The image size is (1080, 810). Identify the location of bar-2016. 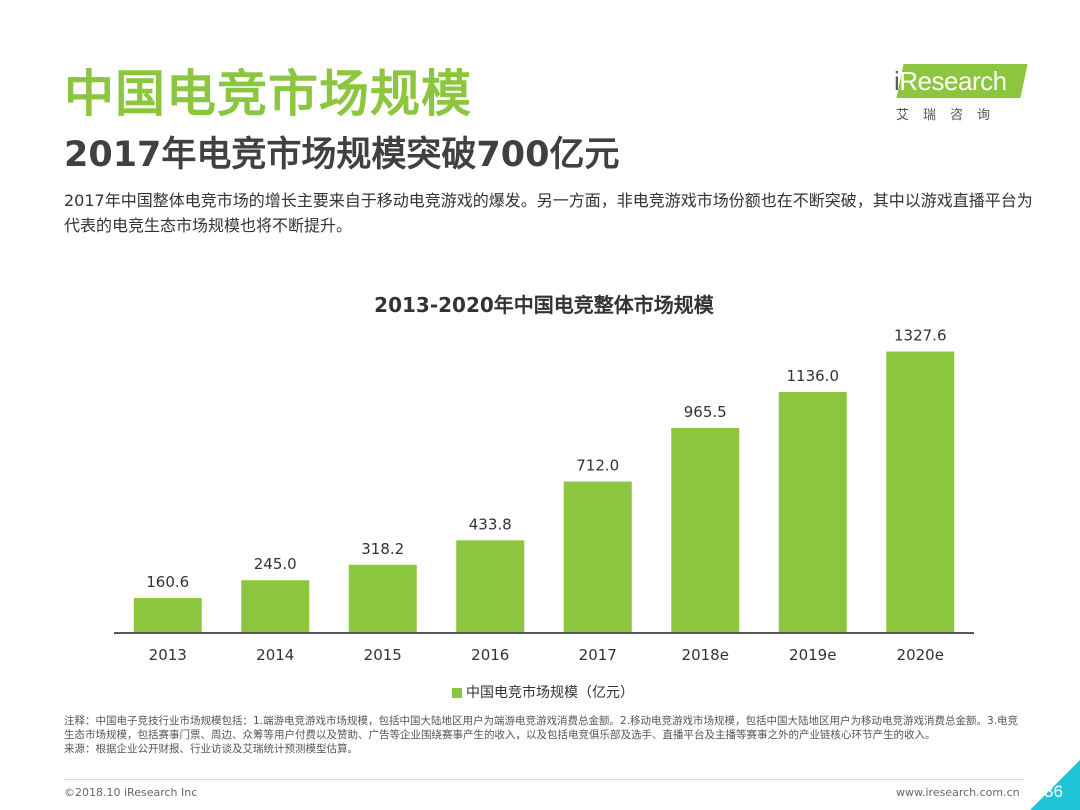
(490, 586).